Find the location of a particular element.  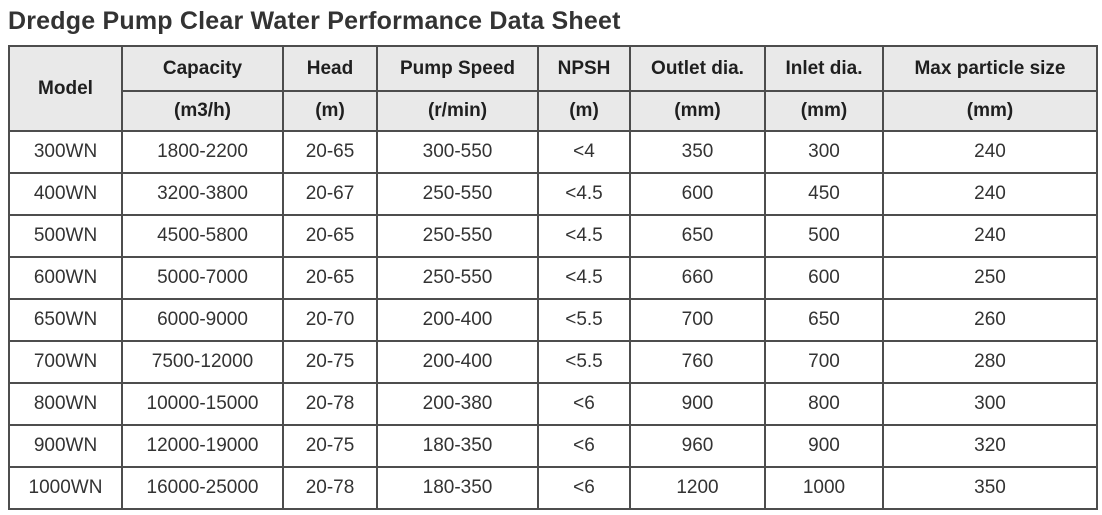

table-row: 400WN 3200-3800 20-67 250-550 <4.5 600 450 240 is located at coordinates (553, 194).